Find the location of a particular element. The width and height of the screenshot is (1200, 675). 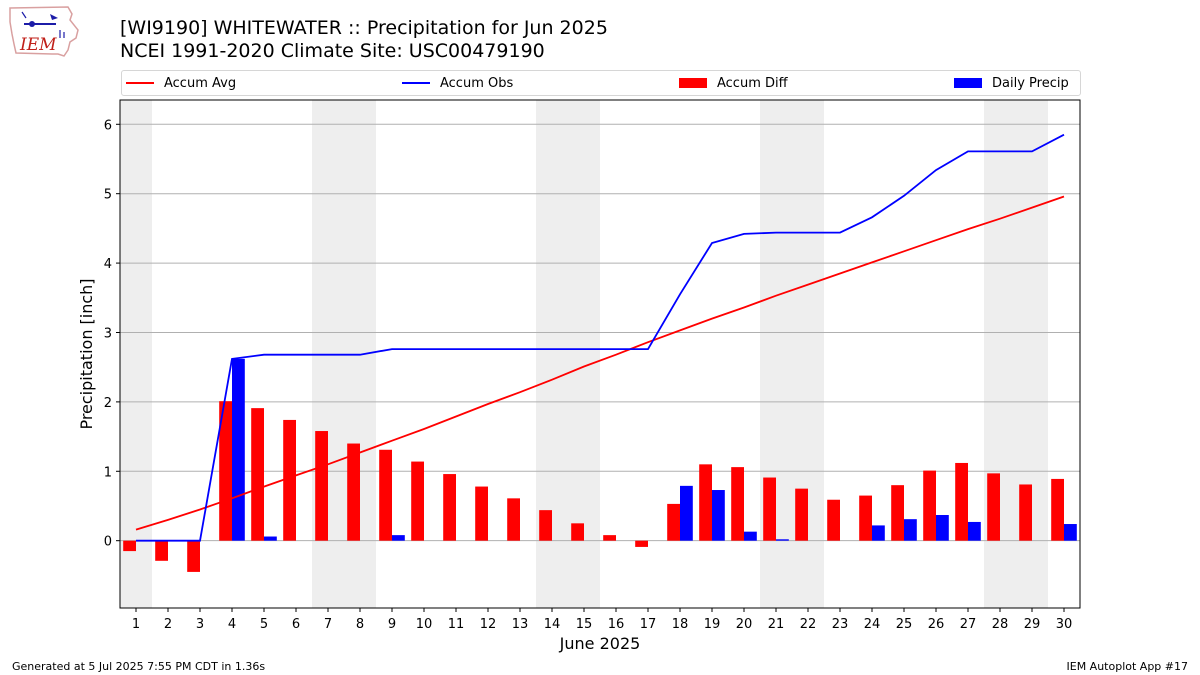

x-tick-label-11: 11 is located at coordinates (456, 624).